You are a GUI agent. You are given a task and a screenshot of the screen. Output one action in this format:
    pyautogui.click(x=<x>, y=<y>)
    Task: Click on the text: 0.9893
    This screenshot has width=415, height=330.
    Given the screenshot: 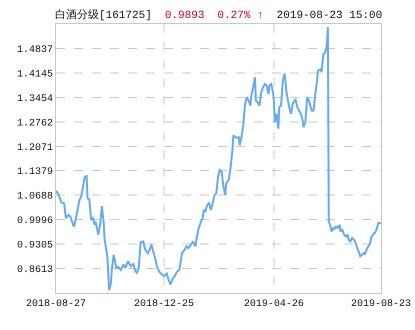 What is the action you would take?
    pyautogui.click(x=184, y=16)
    